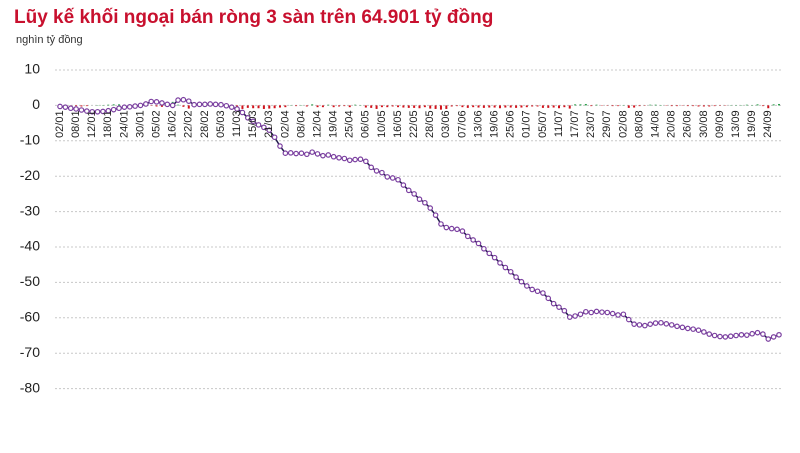  Describe the element at coordinates (334, 124) in the screenshot. I see `x-tick-label: 19/04` at that location.